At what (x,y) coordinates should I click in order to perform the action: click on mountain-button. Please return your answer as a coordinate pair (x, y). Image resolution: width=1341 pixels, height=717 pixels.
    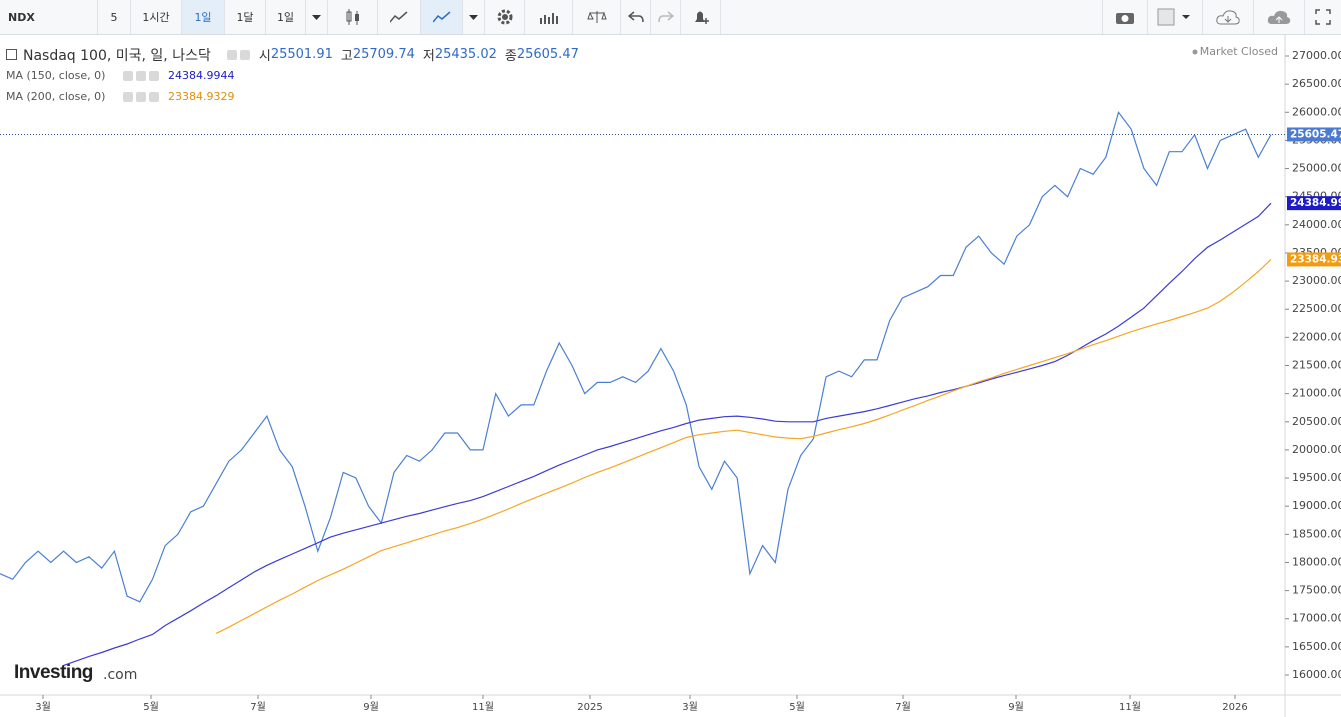
    Looking at the image, I should click on (399, 17).